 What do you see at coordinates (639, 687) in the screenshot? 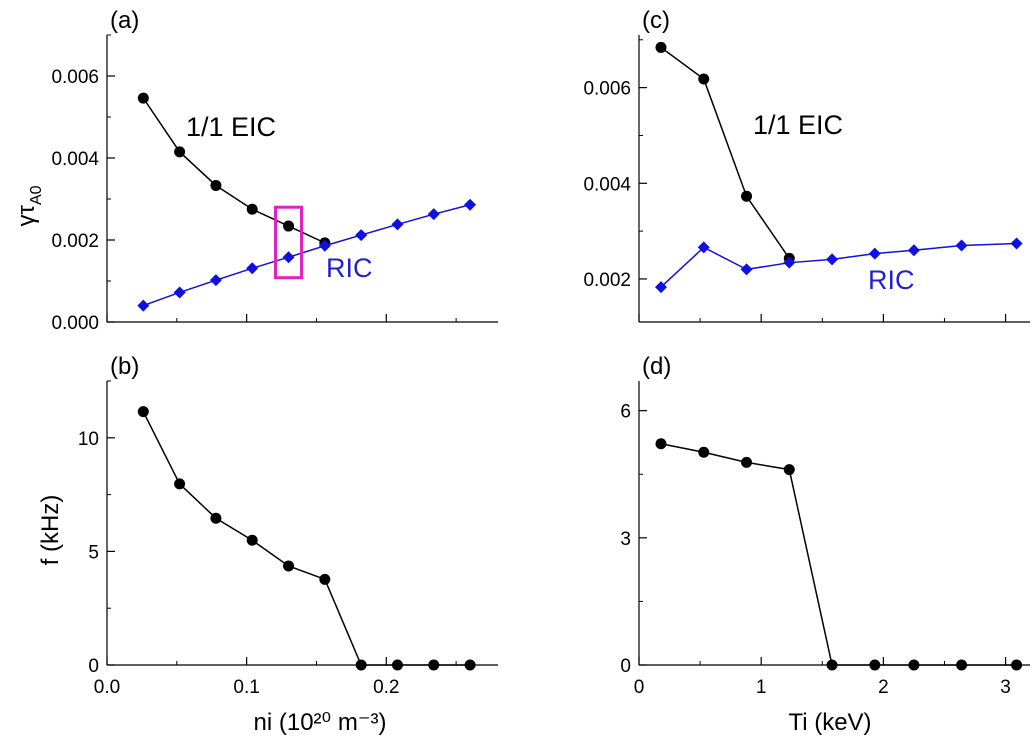
I see `x-tick-label: 0` at bounding box center [639, 687].